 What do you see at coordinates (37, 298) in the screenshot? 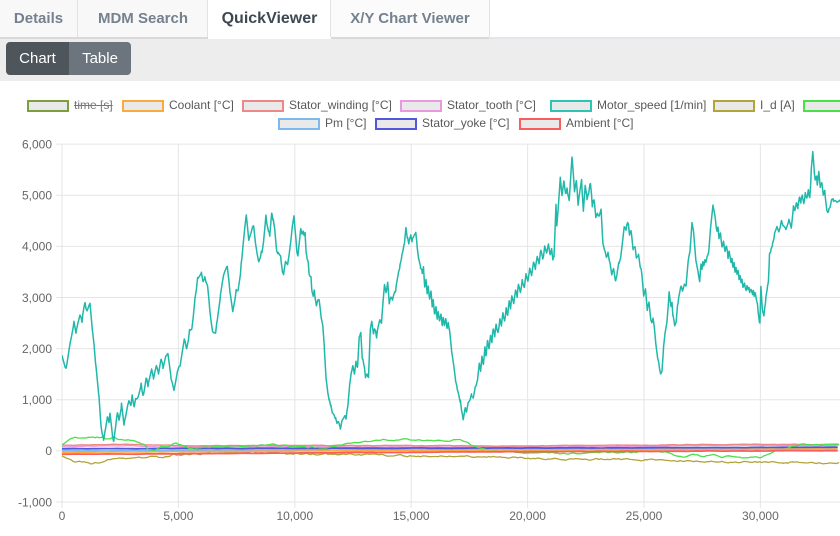
I see `svg-text: 3,000` at bounding box center [37, 298].